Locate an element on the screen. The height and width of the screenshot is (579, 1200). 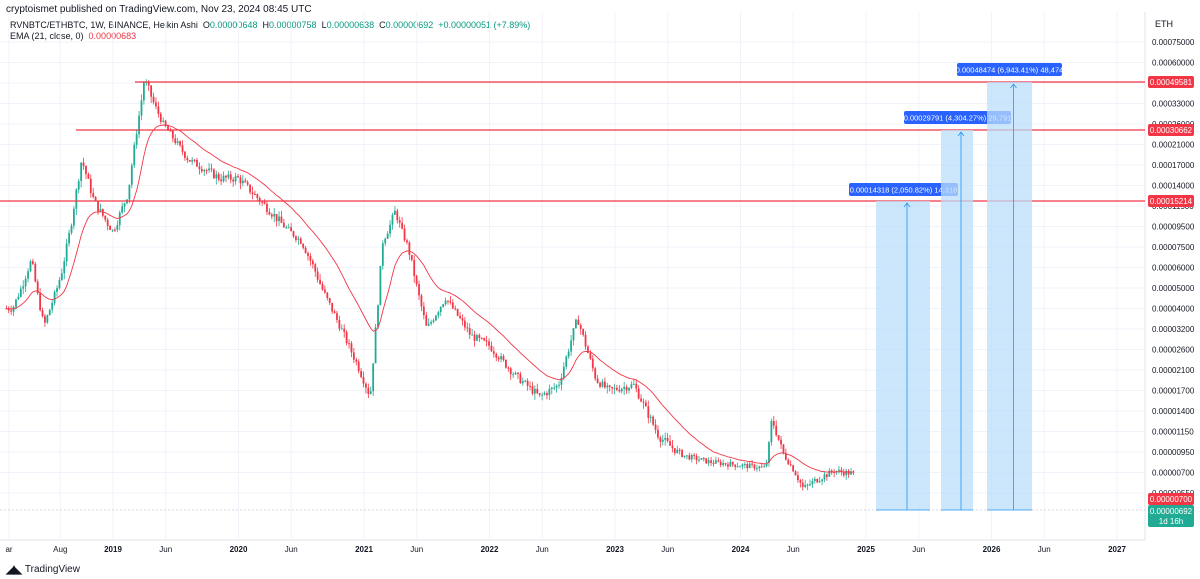
y-tick-label: 0.00005000 is located at coordinates (1173, 288).